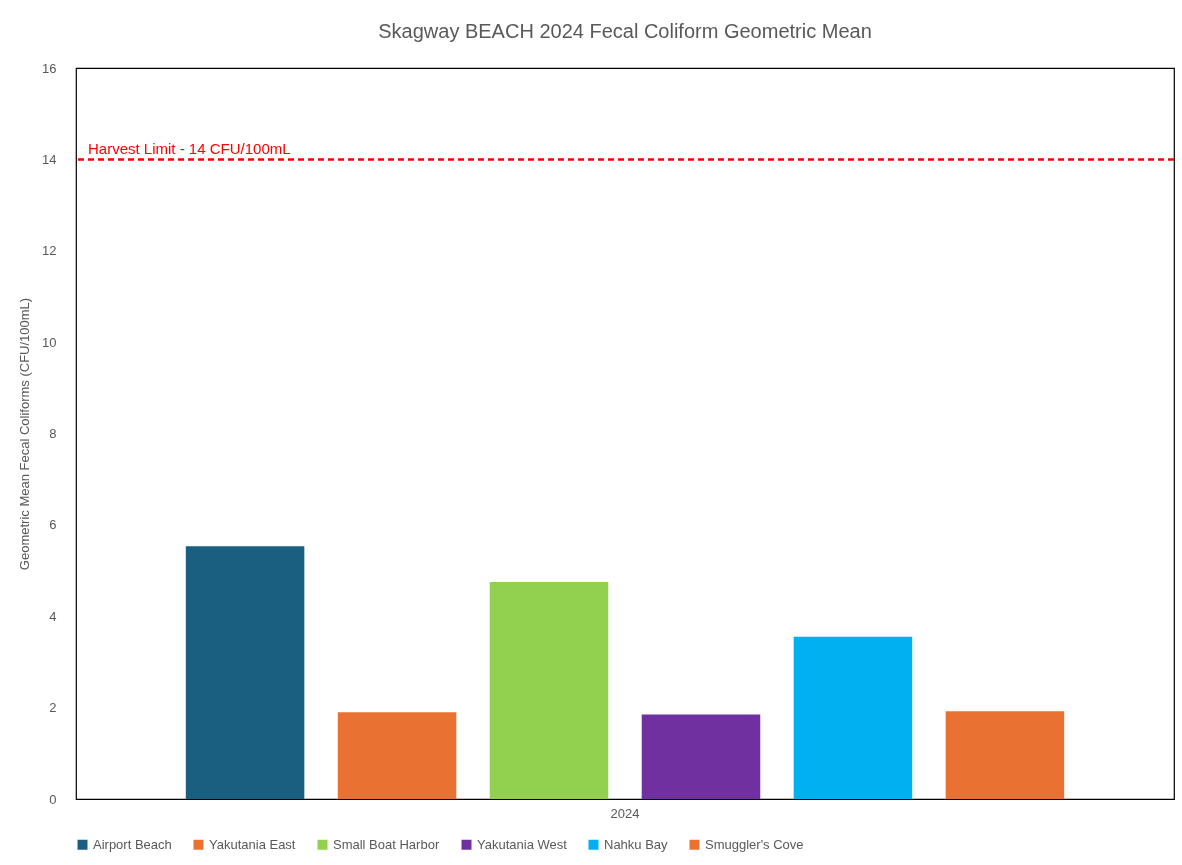  What do you see at coordinates (132, 844) in the screenshot?
I see `legend-label: Airport Beach` at bounding box center [132, 844].